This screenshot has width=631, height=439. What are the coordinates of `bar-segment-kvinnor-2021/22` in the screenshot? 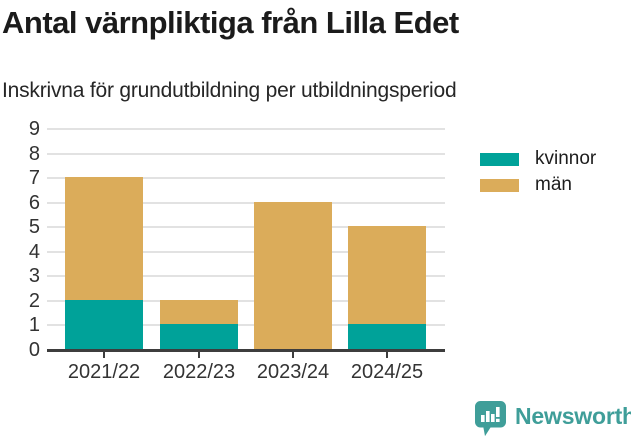 It's located at (104, 324).